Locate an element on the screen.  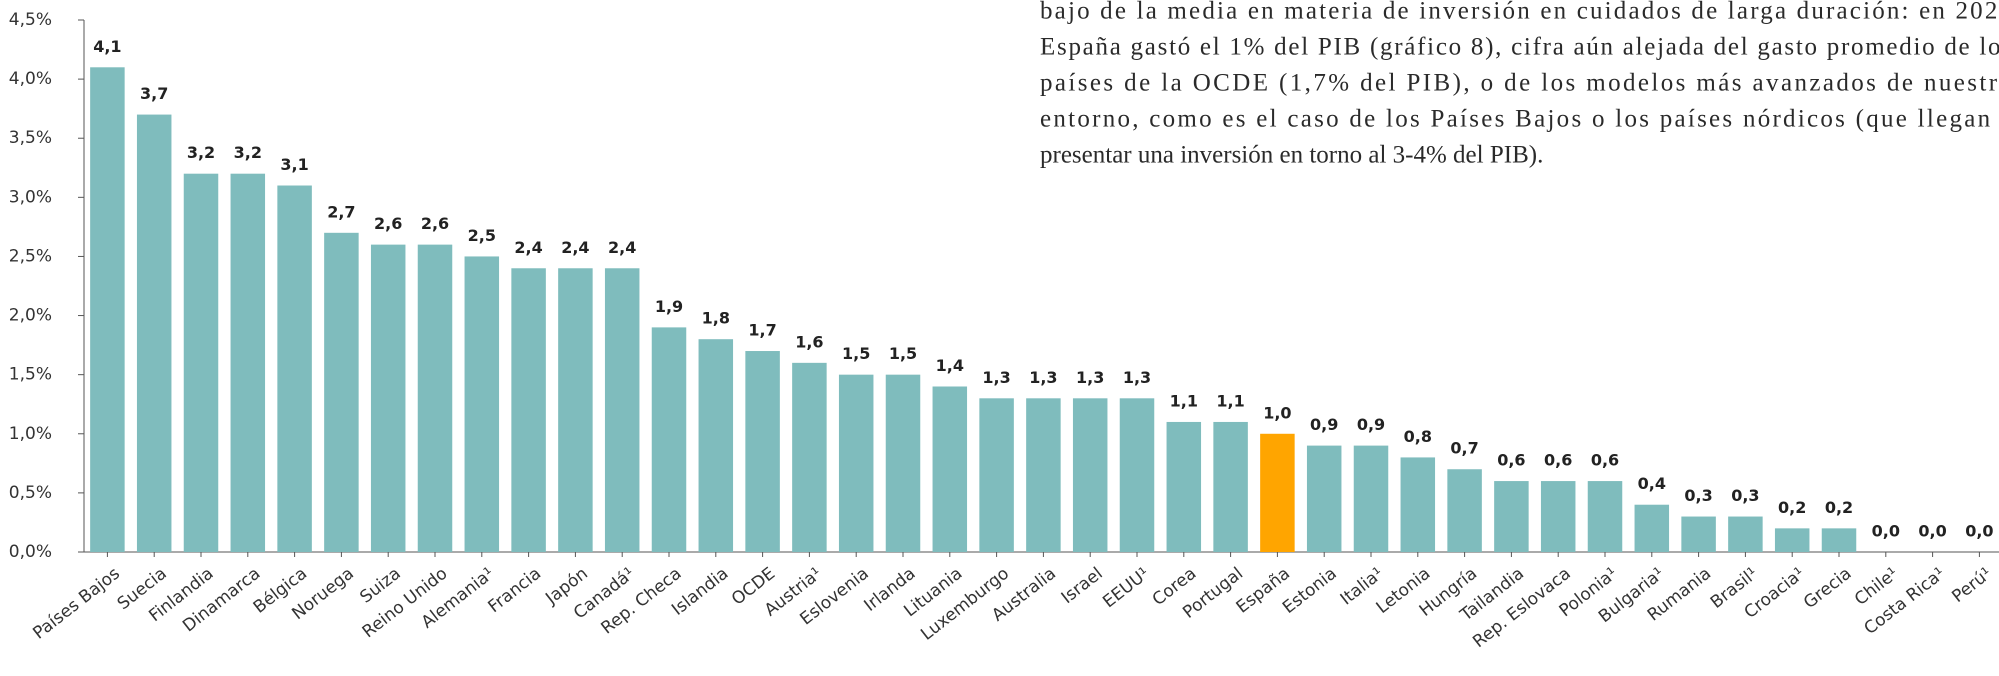
value-label: 1,6 is located at coordinates (809, 341).